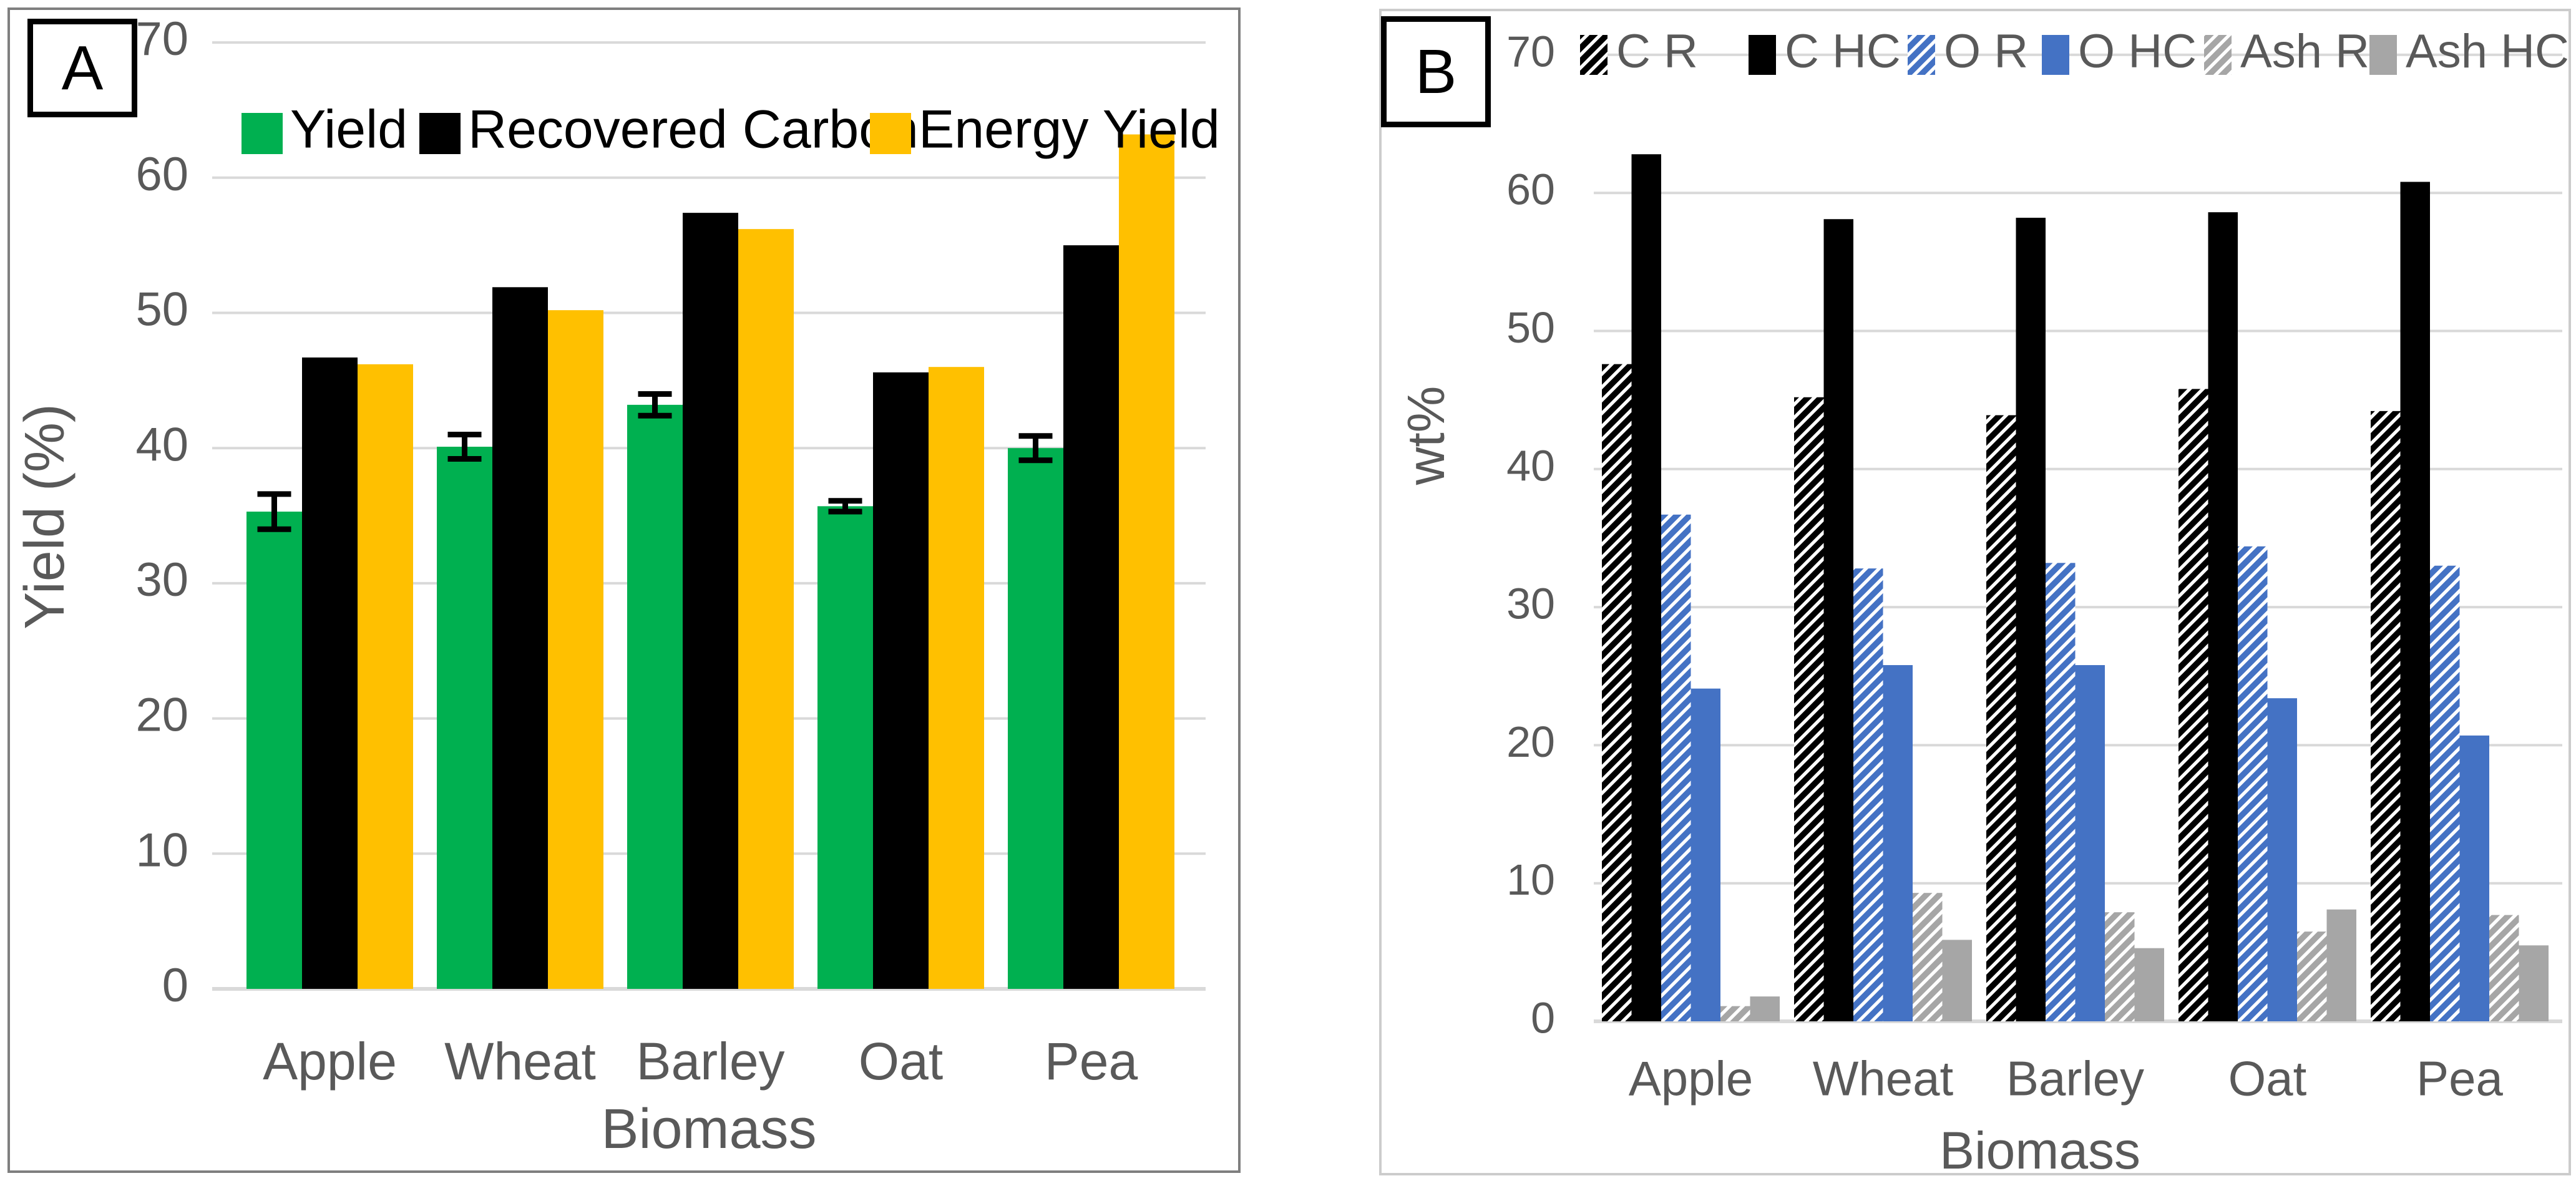 This screenshot has width=2576, height=1201. I want to click on legend-swatch-ash-r, so click(2218, 55).